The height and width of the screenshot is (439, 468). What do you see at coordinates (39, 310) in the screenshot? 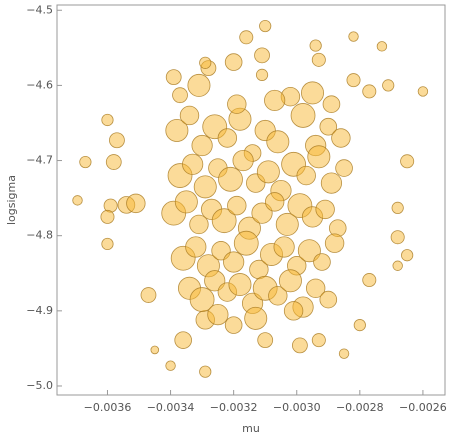
I see `y-tick-label: −4.9` at bounding box center [39, 310].